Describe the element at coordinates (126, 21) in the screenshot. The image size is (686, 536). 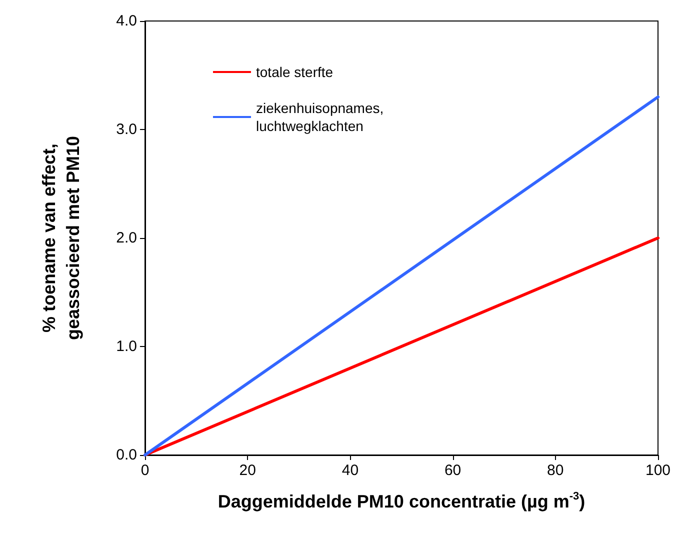
I see `y-tick-label: 4.0` at that location.